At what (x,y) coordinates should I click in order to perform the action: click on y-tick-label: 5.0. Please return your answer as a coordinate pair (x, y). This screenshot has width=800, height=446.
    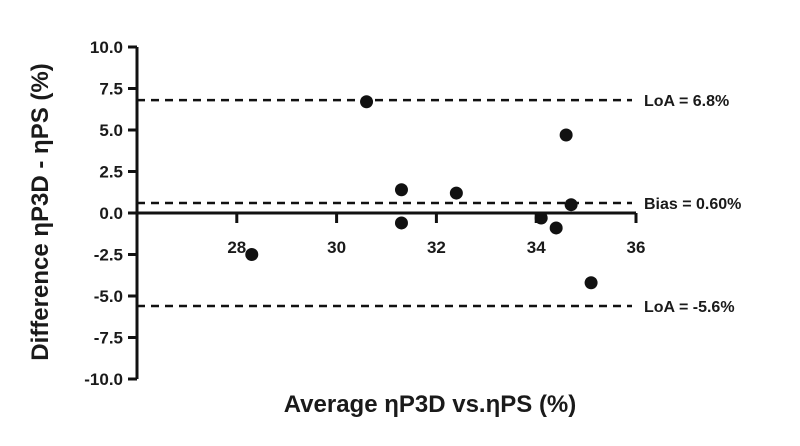
    Looking at the image, I should click on (111, 130).